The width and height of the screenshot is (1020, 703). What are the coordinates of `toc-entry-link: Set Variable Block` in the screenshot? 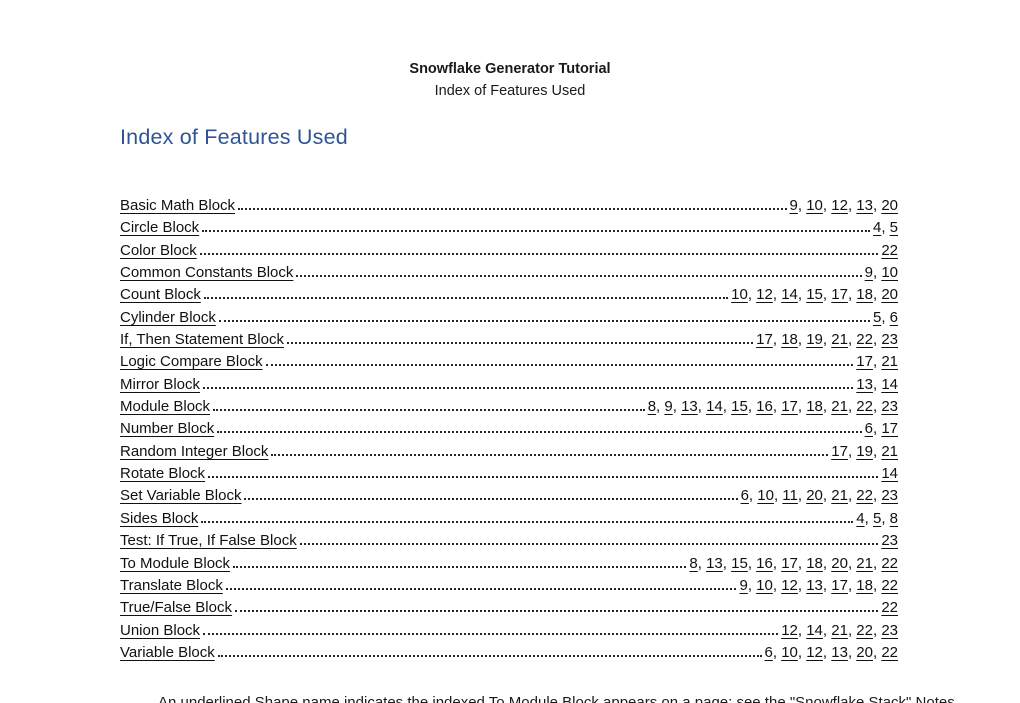 It's located at (181, 496).